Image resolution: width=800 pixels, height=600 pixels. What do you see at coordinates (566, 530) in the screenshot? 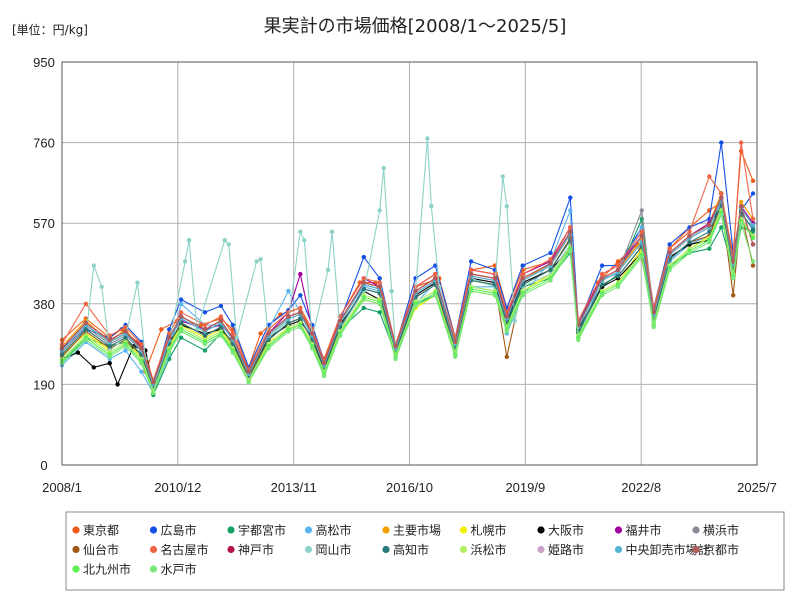
I see `legend-label: 大阪市` at bounding box center [566, 530].